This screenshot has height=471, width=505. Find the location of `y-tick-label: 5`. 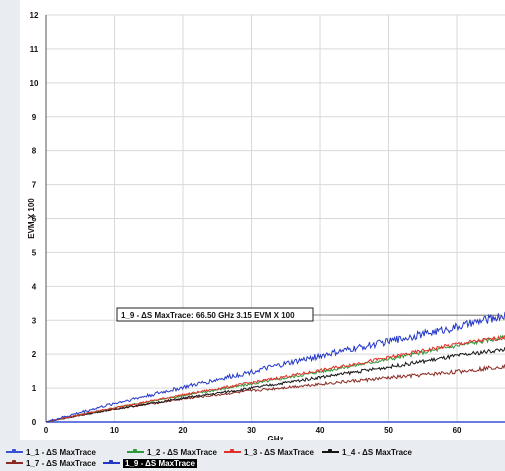

y-tick-label: 5 is located at coordinates (34, 252).